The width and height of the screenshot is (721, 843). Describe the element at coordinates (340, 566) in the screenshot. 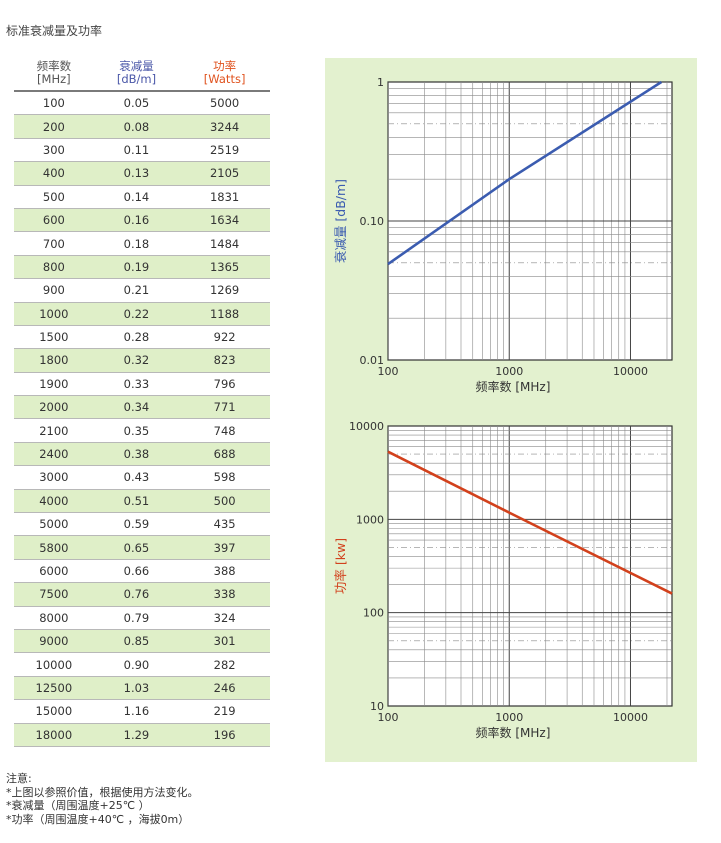

I see `y-axis-label: 功率 [kw]` at that location.